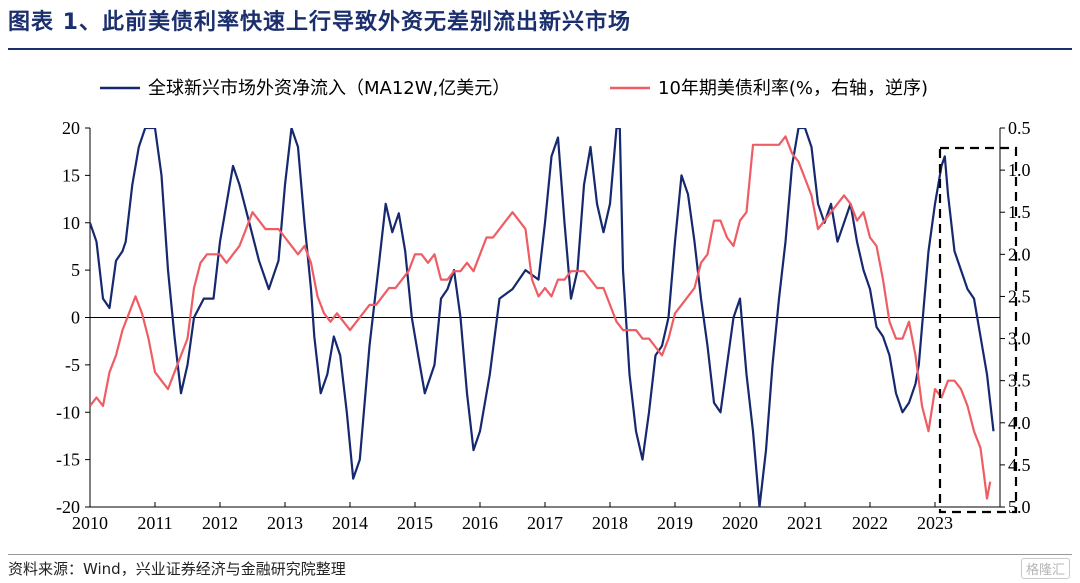 This screenshot has width=1080, height=583. I want to click on legend-label-1: 全球新兴市场外资净流入（MA12W,亿美元）, so click(329, 88).